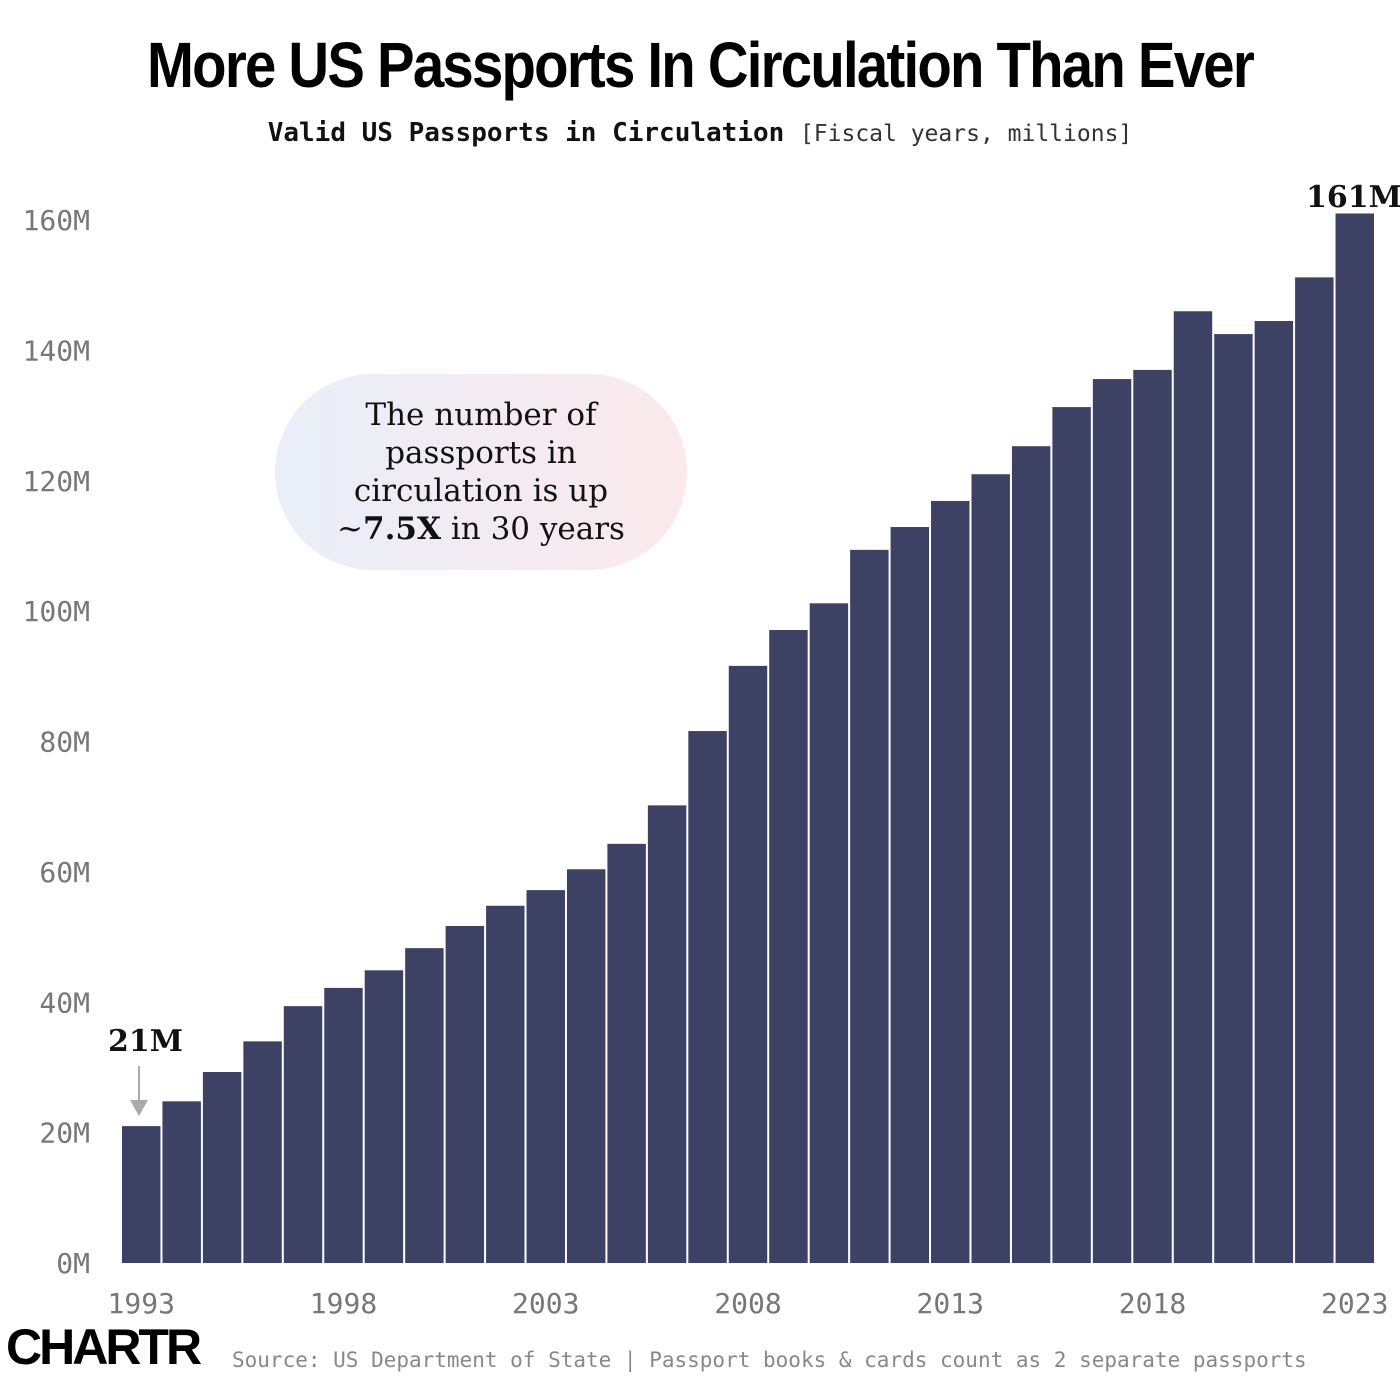  I want to click on bar-2015, so click(1031, 854).